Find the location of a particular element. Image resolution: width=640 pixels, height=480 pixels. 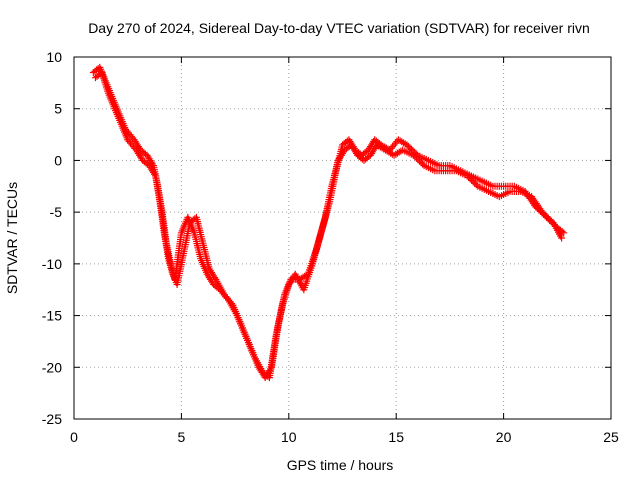

y-tick-label: -25 is located at coordinates (52, 419).